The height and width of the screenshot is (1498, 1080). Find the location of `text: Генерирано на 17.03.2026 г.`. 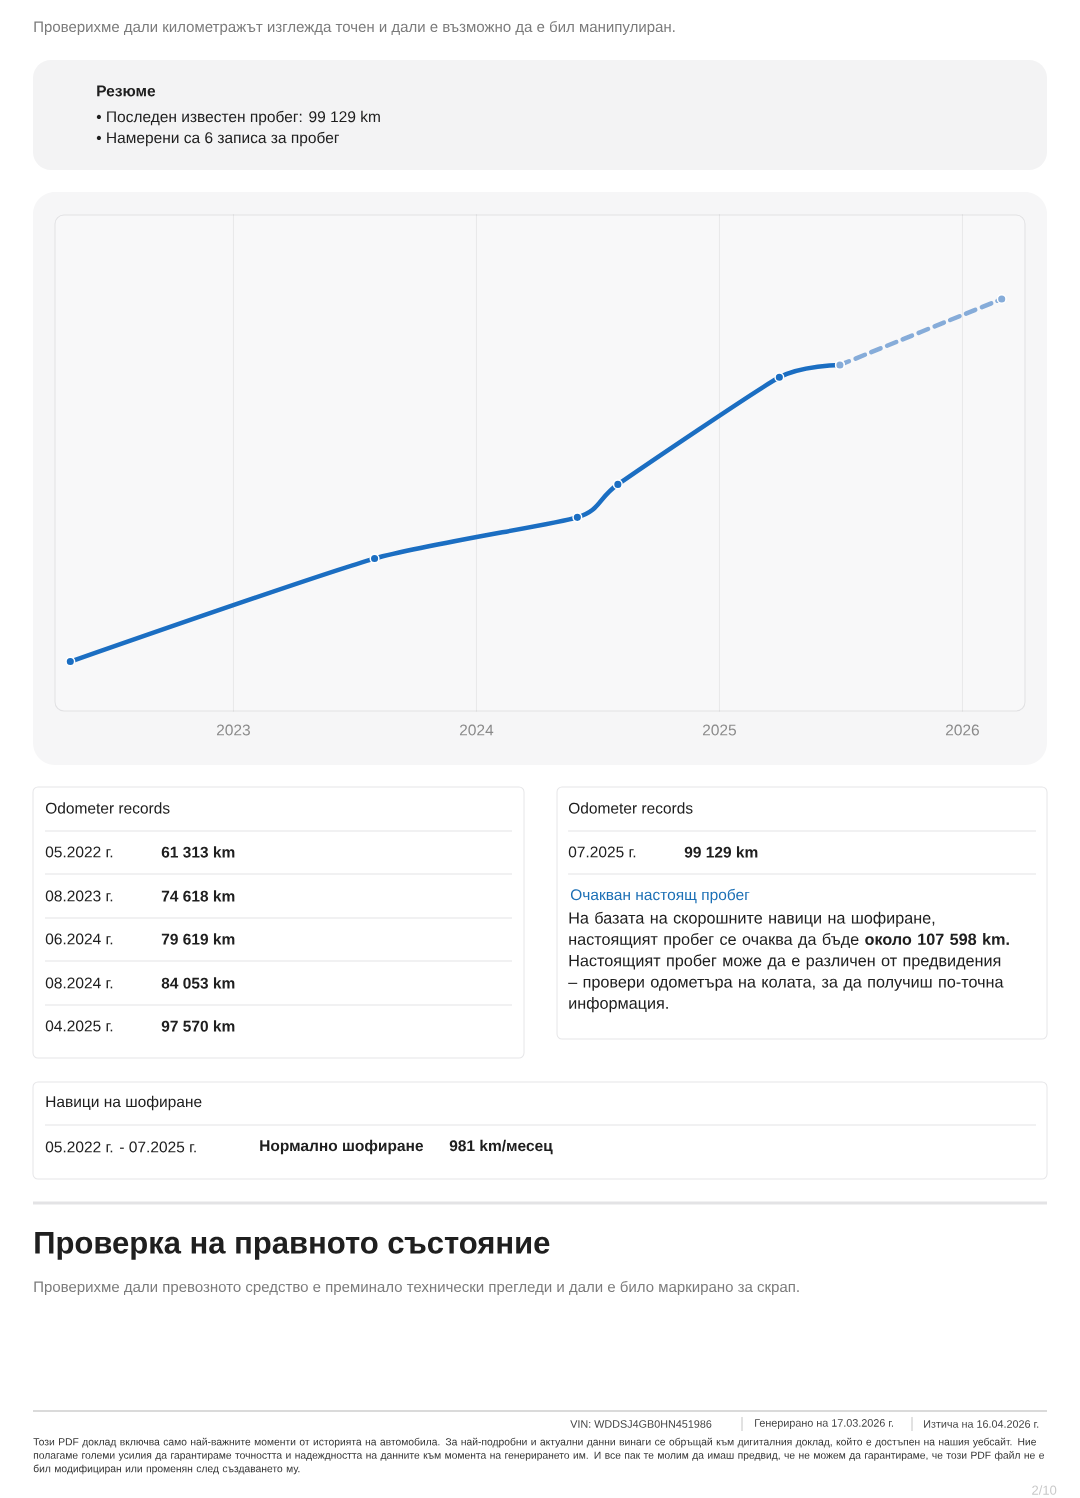

text: Генерирано на 17.03.2026 г. is located at coordinates (824, 1424).